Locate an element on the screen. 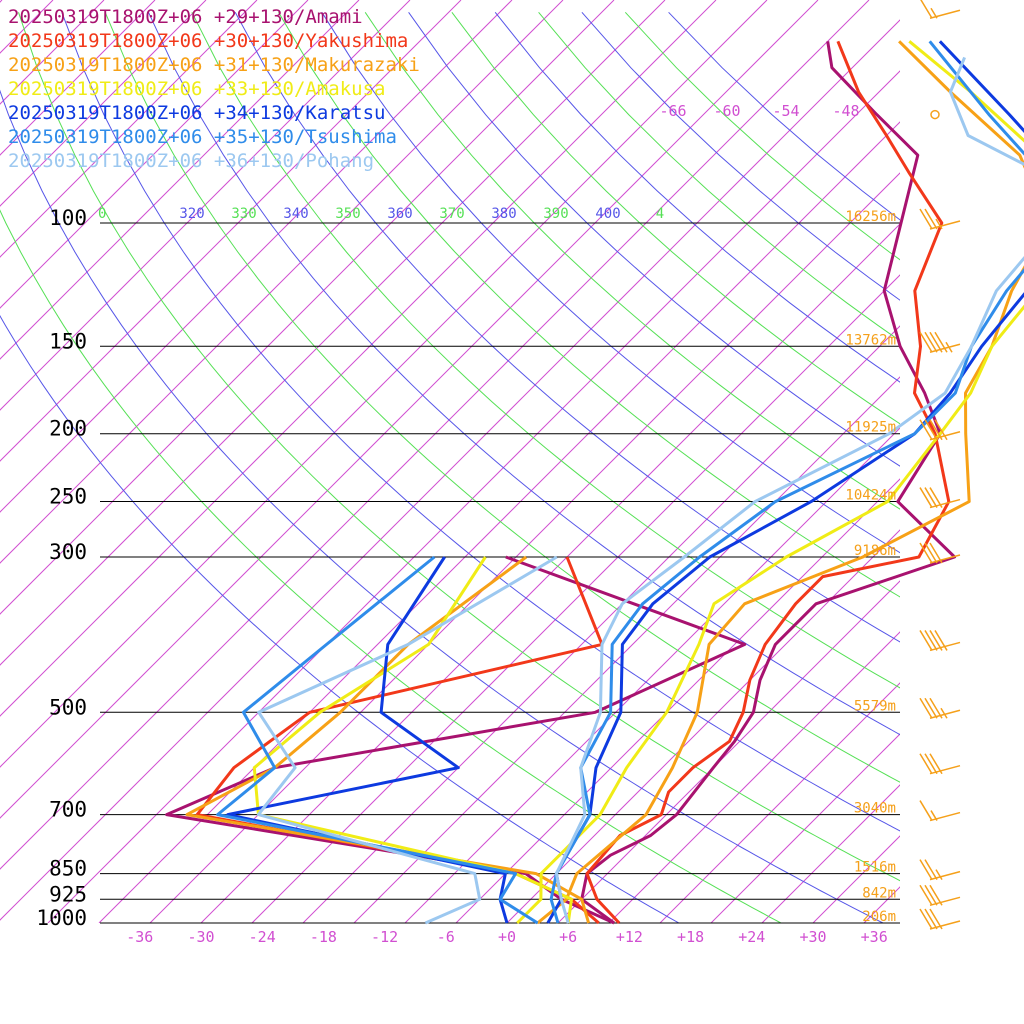 This screenshot has width=1024, height=1024. legend-entry: 20250319T1800Z+06 +29+130/Amami is located at coordinates (185, 17).